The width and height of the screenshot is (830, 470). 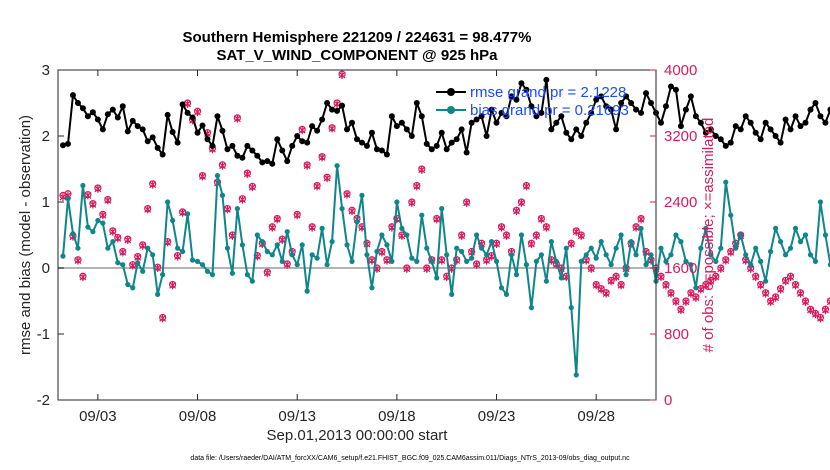 What do you see at coordinates (98, 416) in the screenshot?
I see `x-tick-label: 09/03` at bounding box center [98, 416].